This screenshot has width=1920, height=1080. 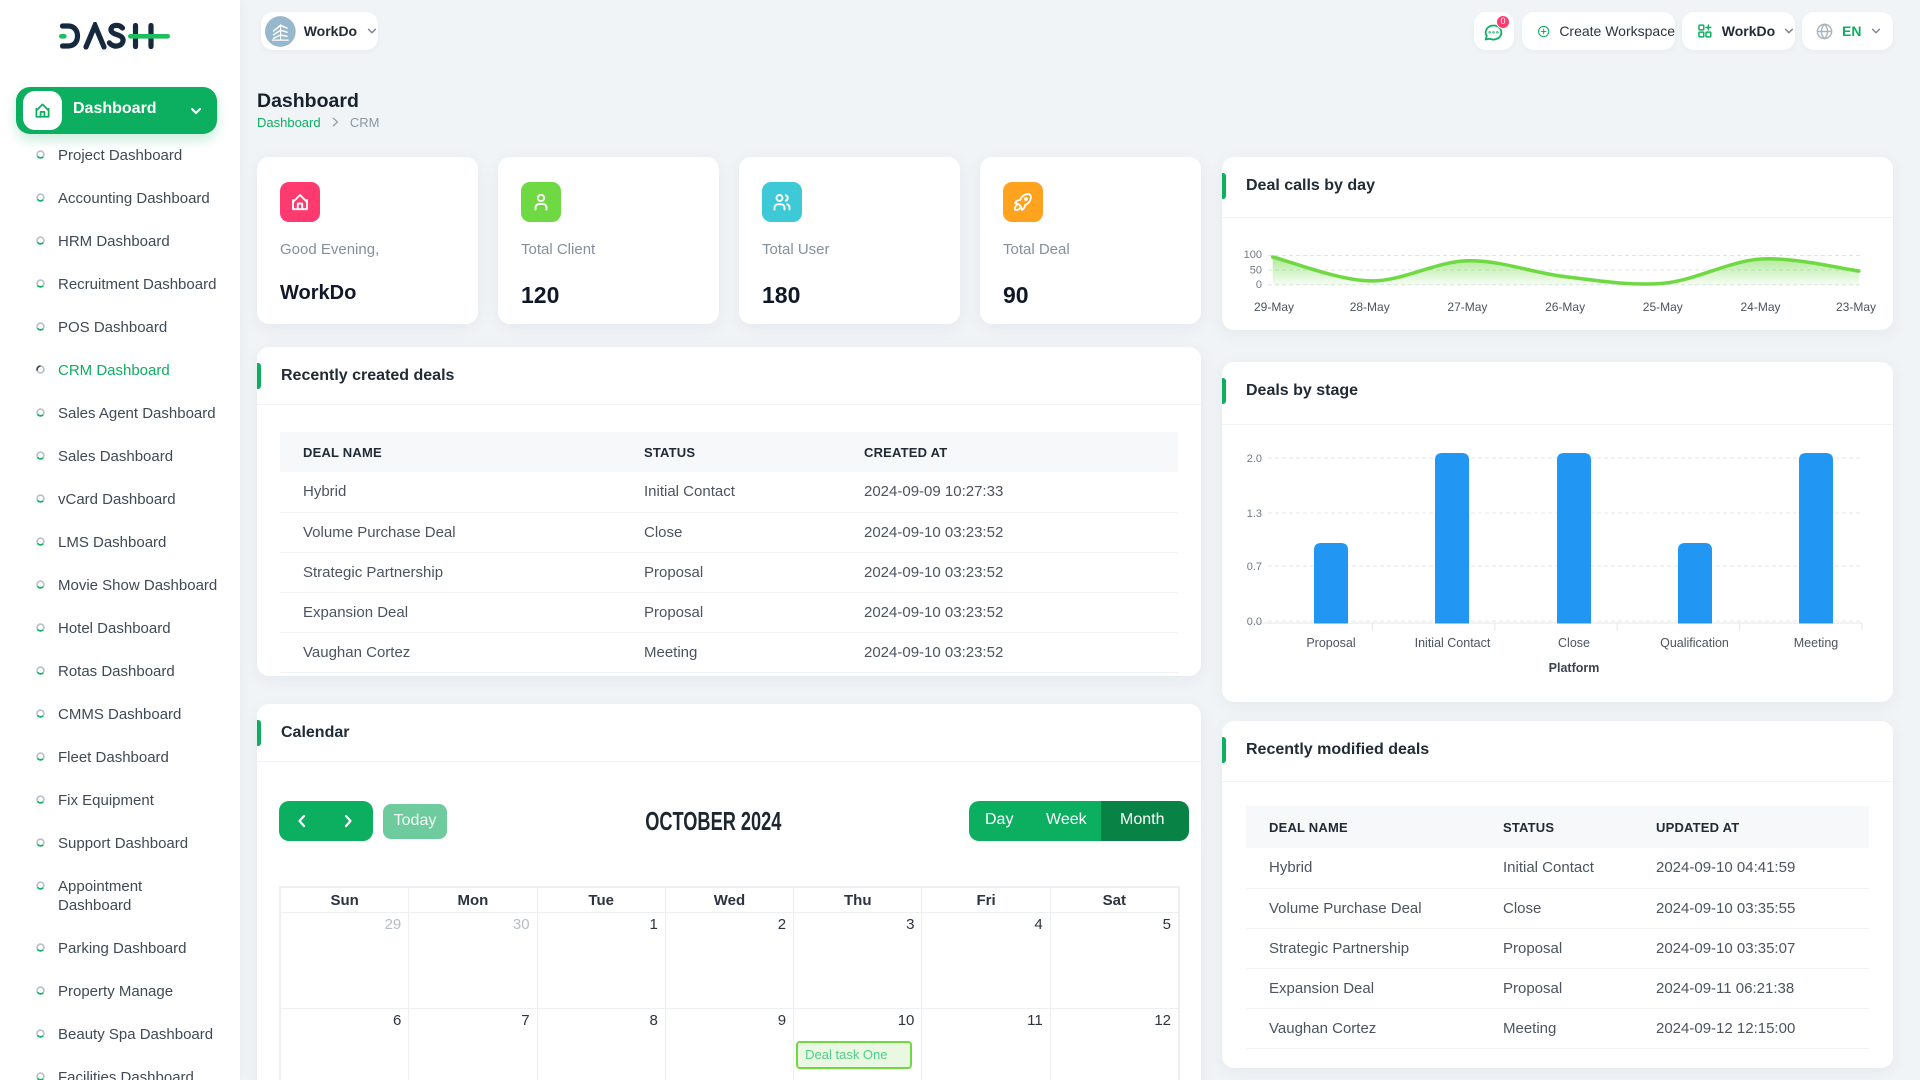 I want to click on svg-text: 23-May, so click(x=1856, y=307).